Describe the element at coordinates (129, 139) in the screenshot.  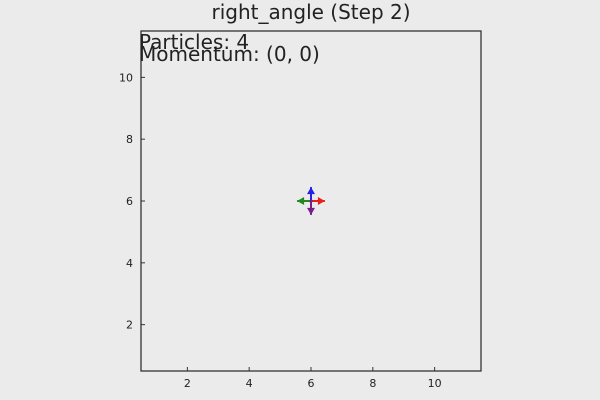
I see `y-tick-label: 8` at that location.